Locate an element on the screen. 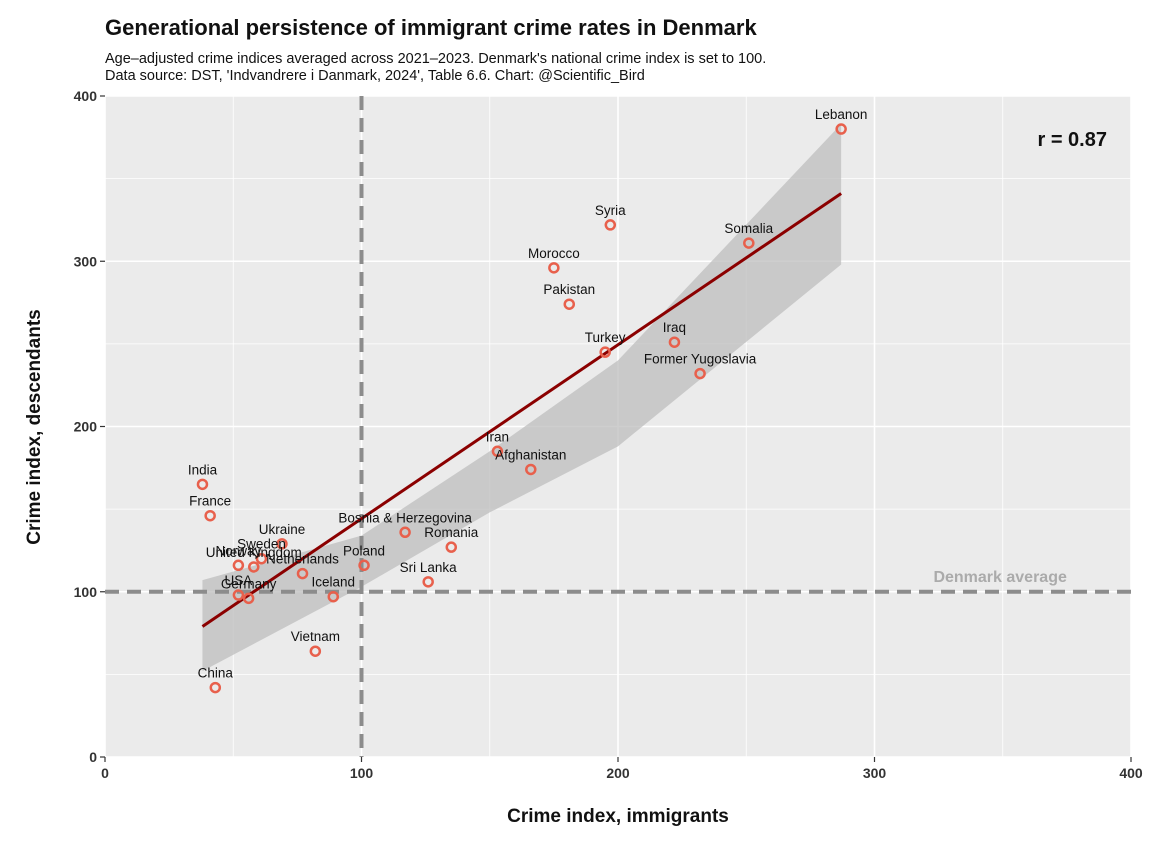  point-label: Former Yugoslavia is located at coordinates (700, 359).